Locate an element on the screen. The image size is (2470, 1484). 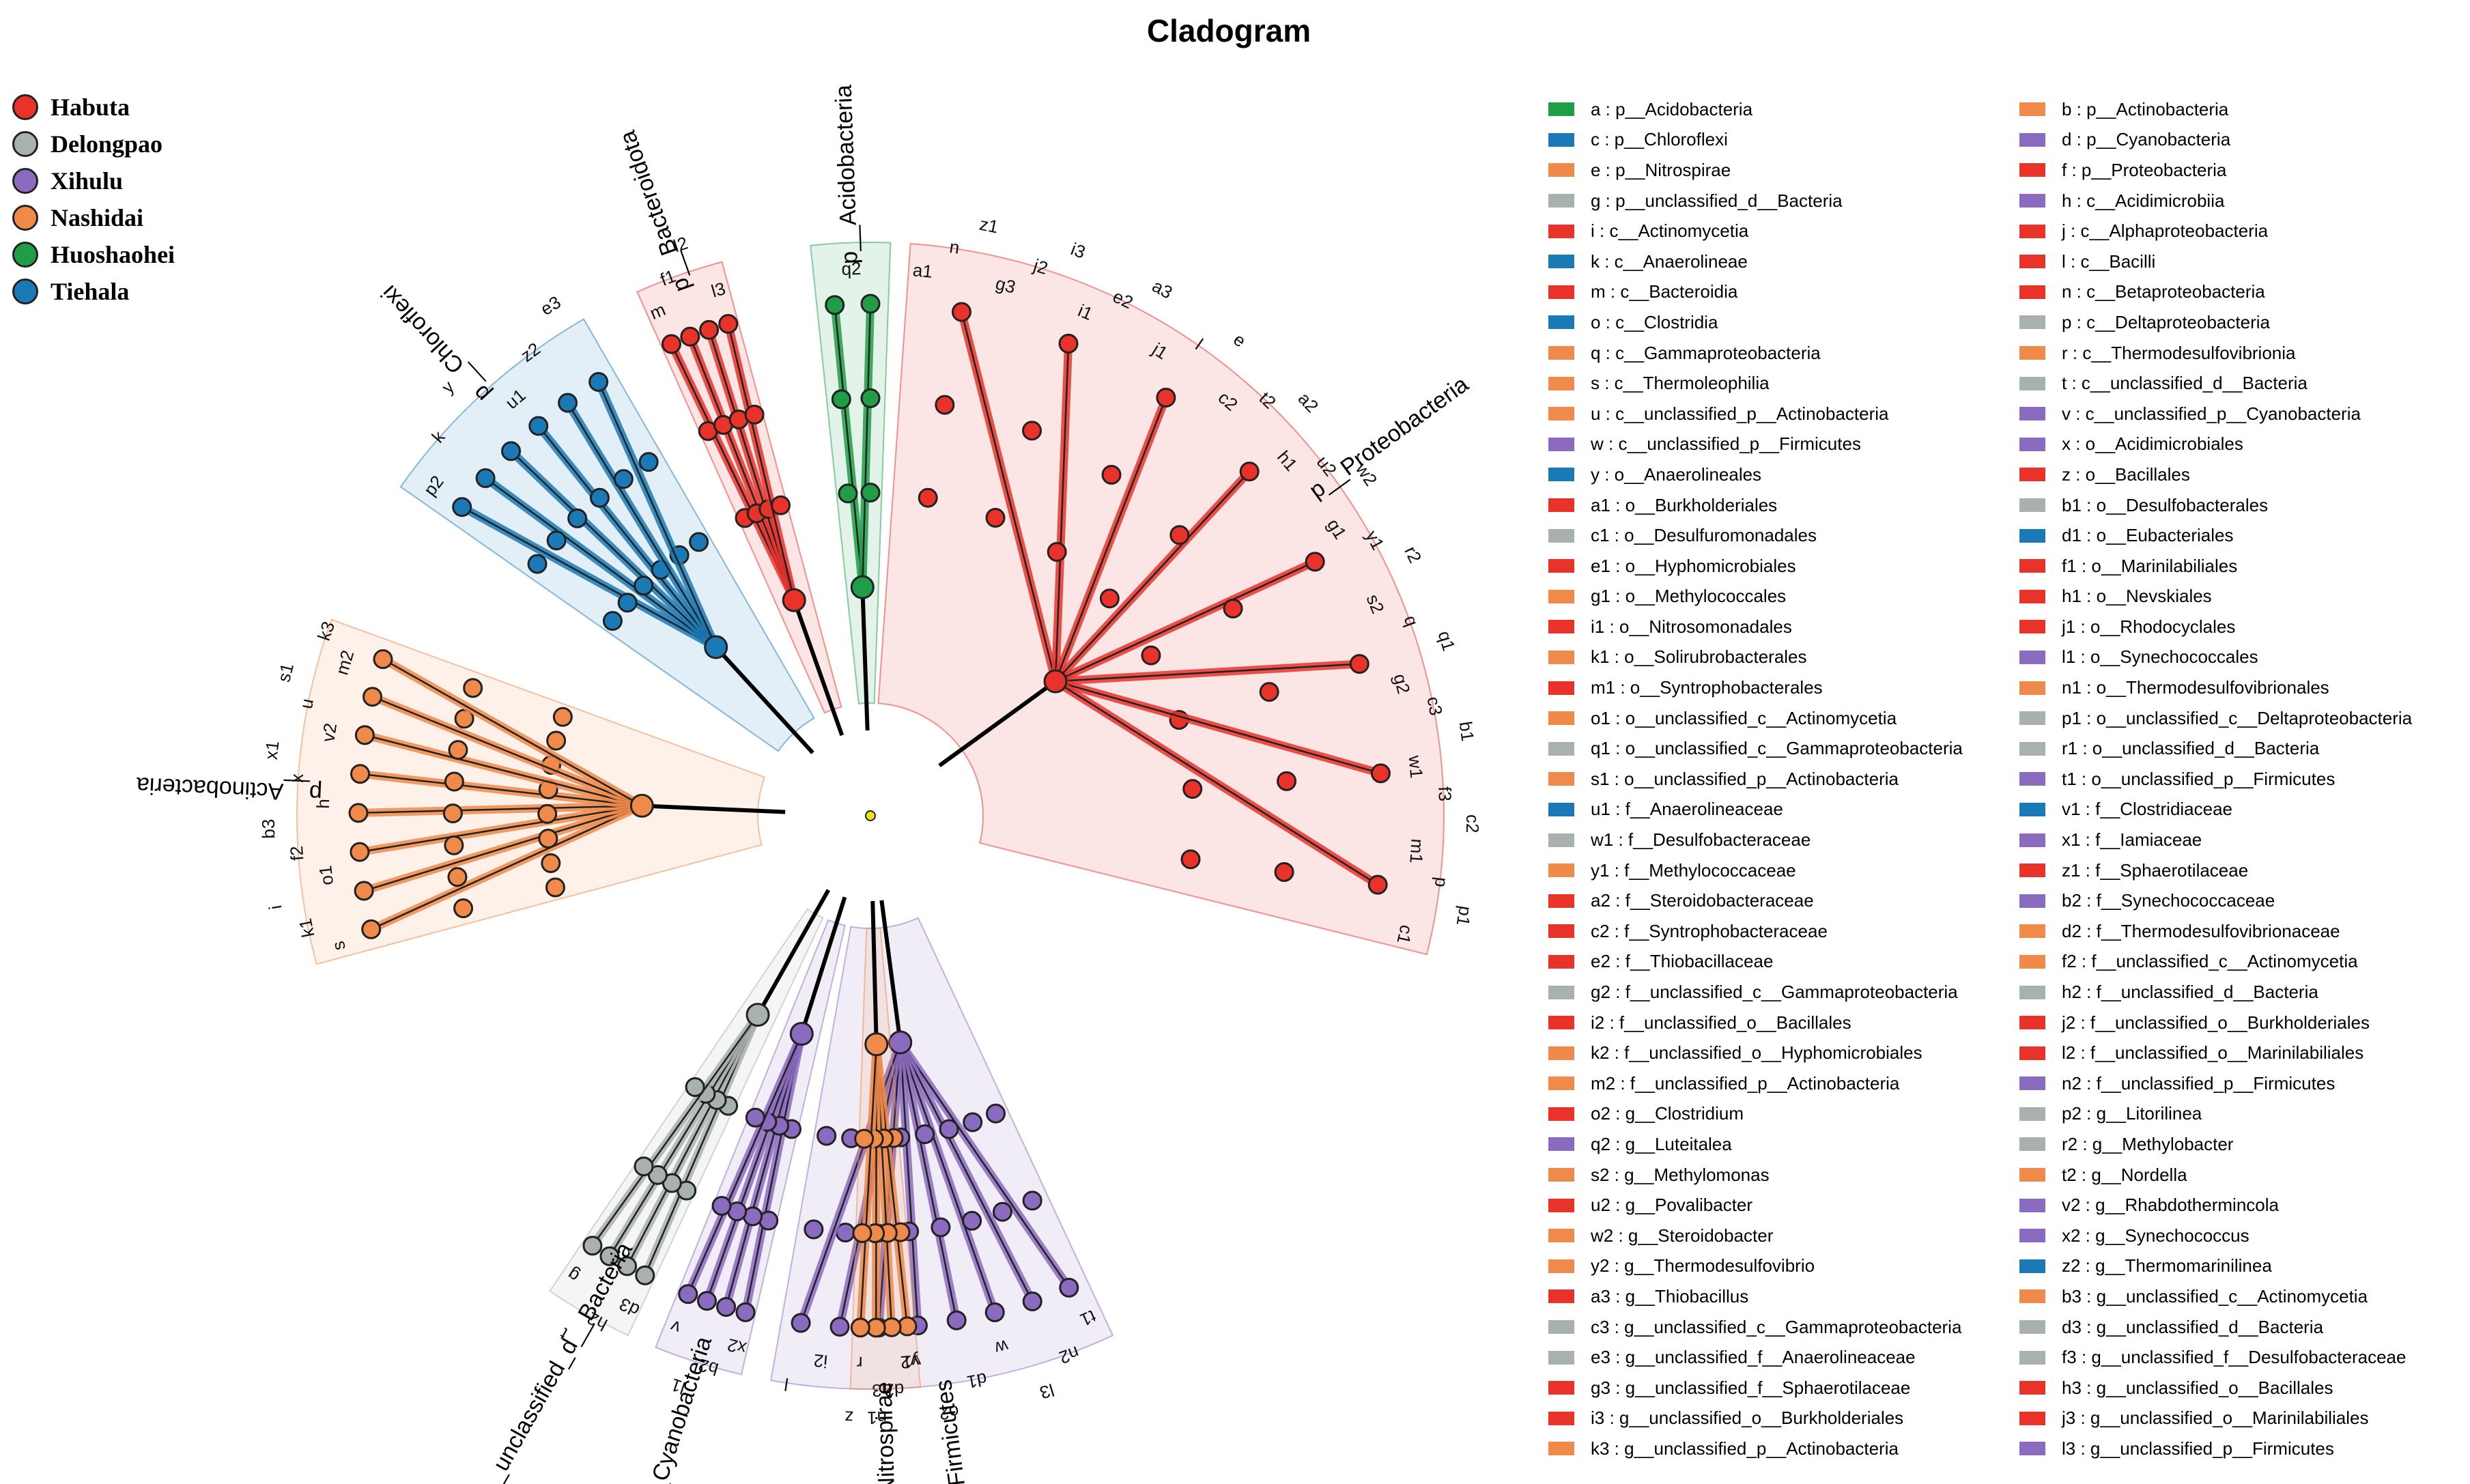
taxa-label: g3 : g__unclassified_f__Sphaerotilaceae is located at coordinates (1751, 1387).